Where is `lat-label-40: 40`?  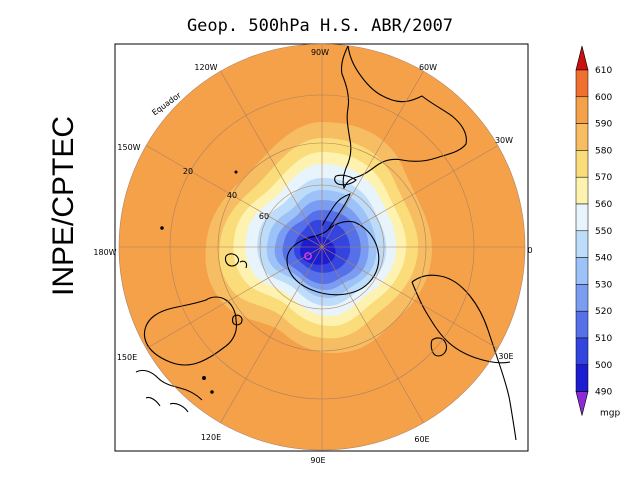
lat-label-40: 40 is located at coordinates (232, 195).